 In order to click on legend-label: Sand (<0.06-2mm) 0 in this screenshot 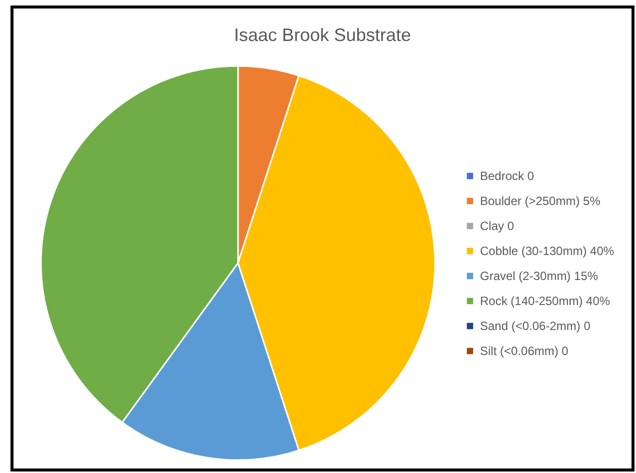, I will do `click(535, 326)`.